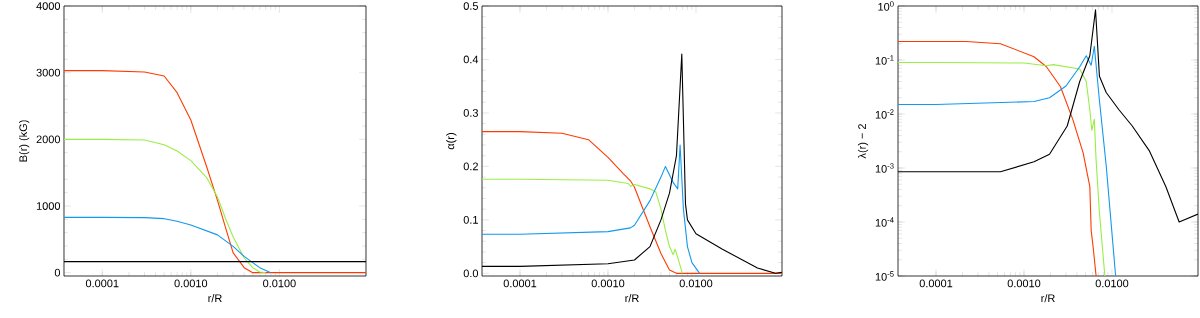 This screenshot has width=1200, height=318. What do you see at coordinates (470, 219) in the screenshot?
I see `y-tick-label: 0.1` at bounding box center [470, 219].